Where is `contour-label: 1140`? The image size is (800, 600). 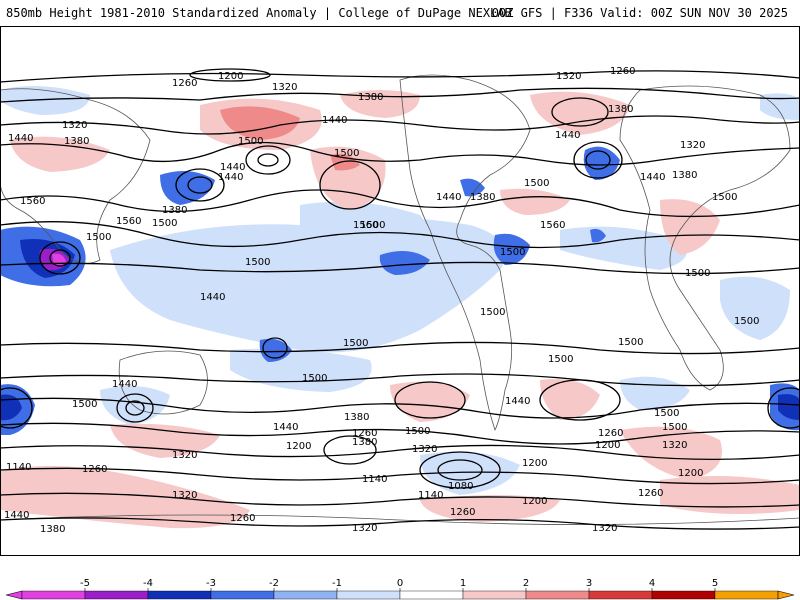 contour-label: 1140 is located at coordinates (374, 479).